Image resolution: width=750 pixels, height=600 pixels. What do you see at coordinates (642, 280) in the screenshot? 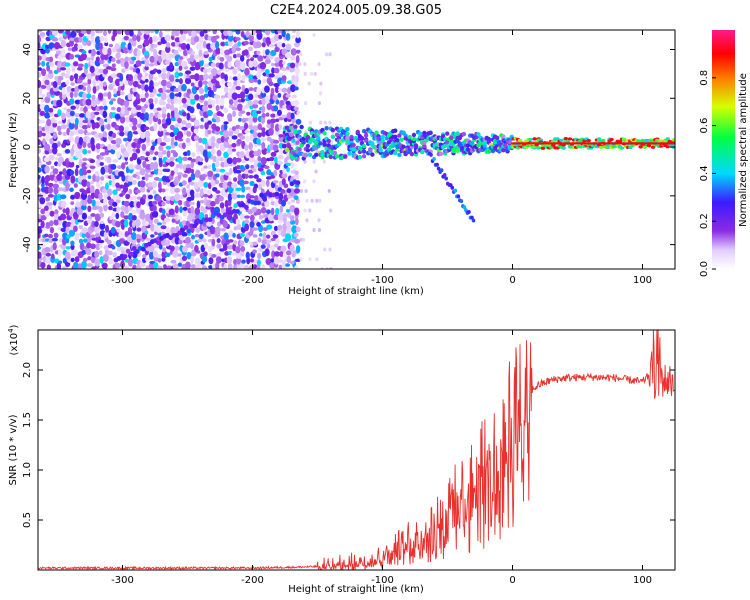
I see `spectrogram-xtick-label: 100` at bounding box center [642, 280].